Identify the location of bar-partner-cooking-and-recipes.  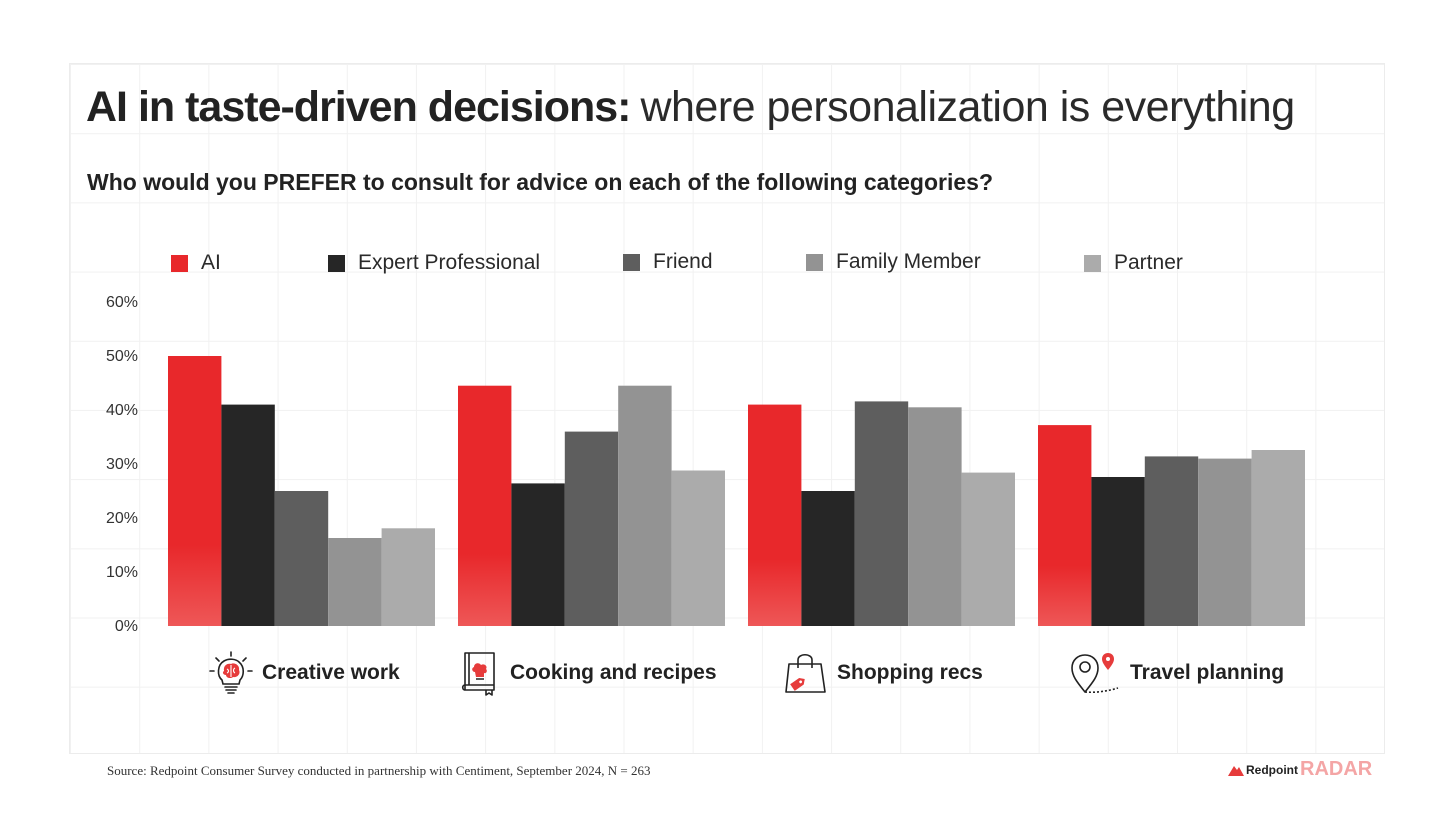
(698, 548).